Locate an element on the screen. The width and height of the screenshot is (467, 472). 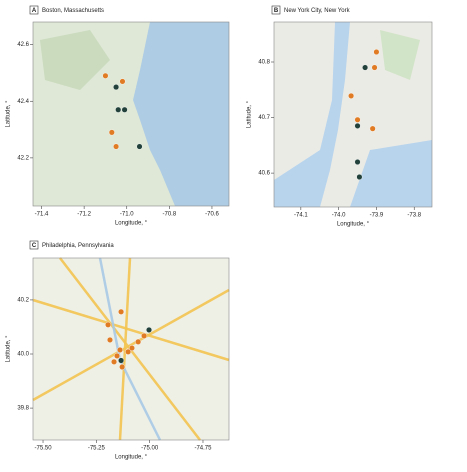
y-tick-label: 42.4 is located at coordinates (23, 102).